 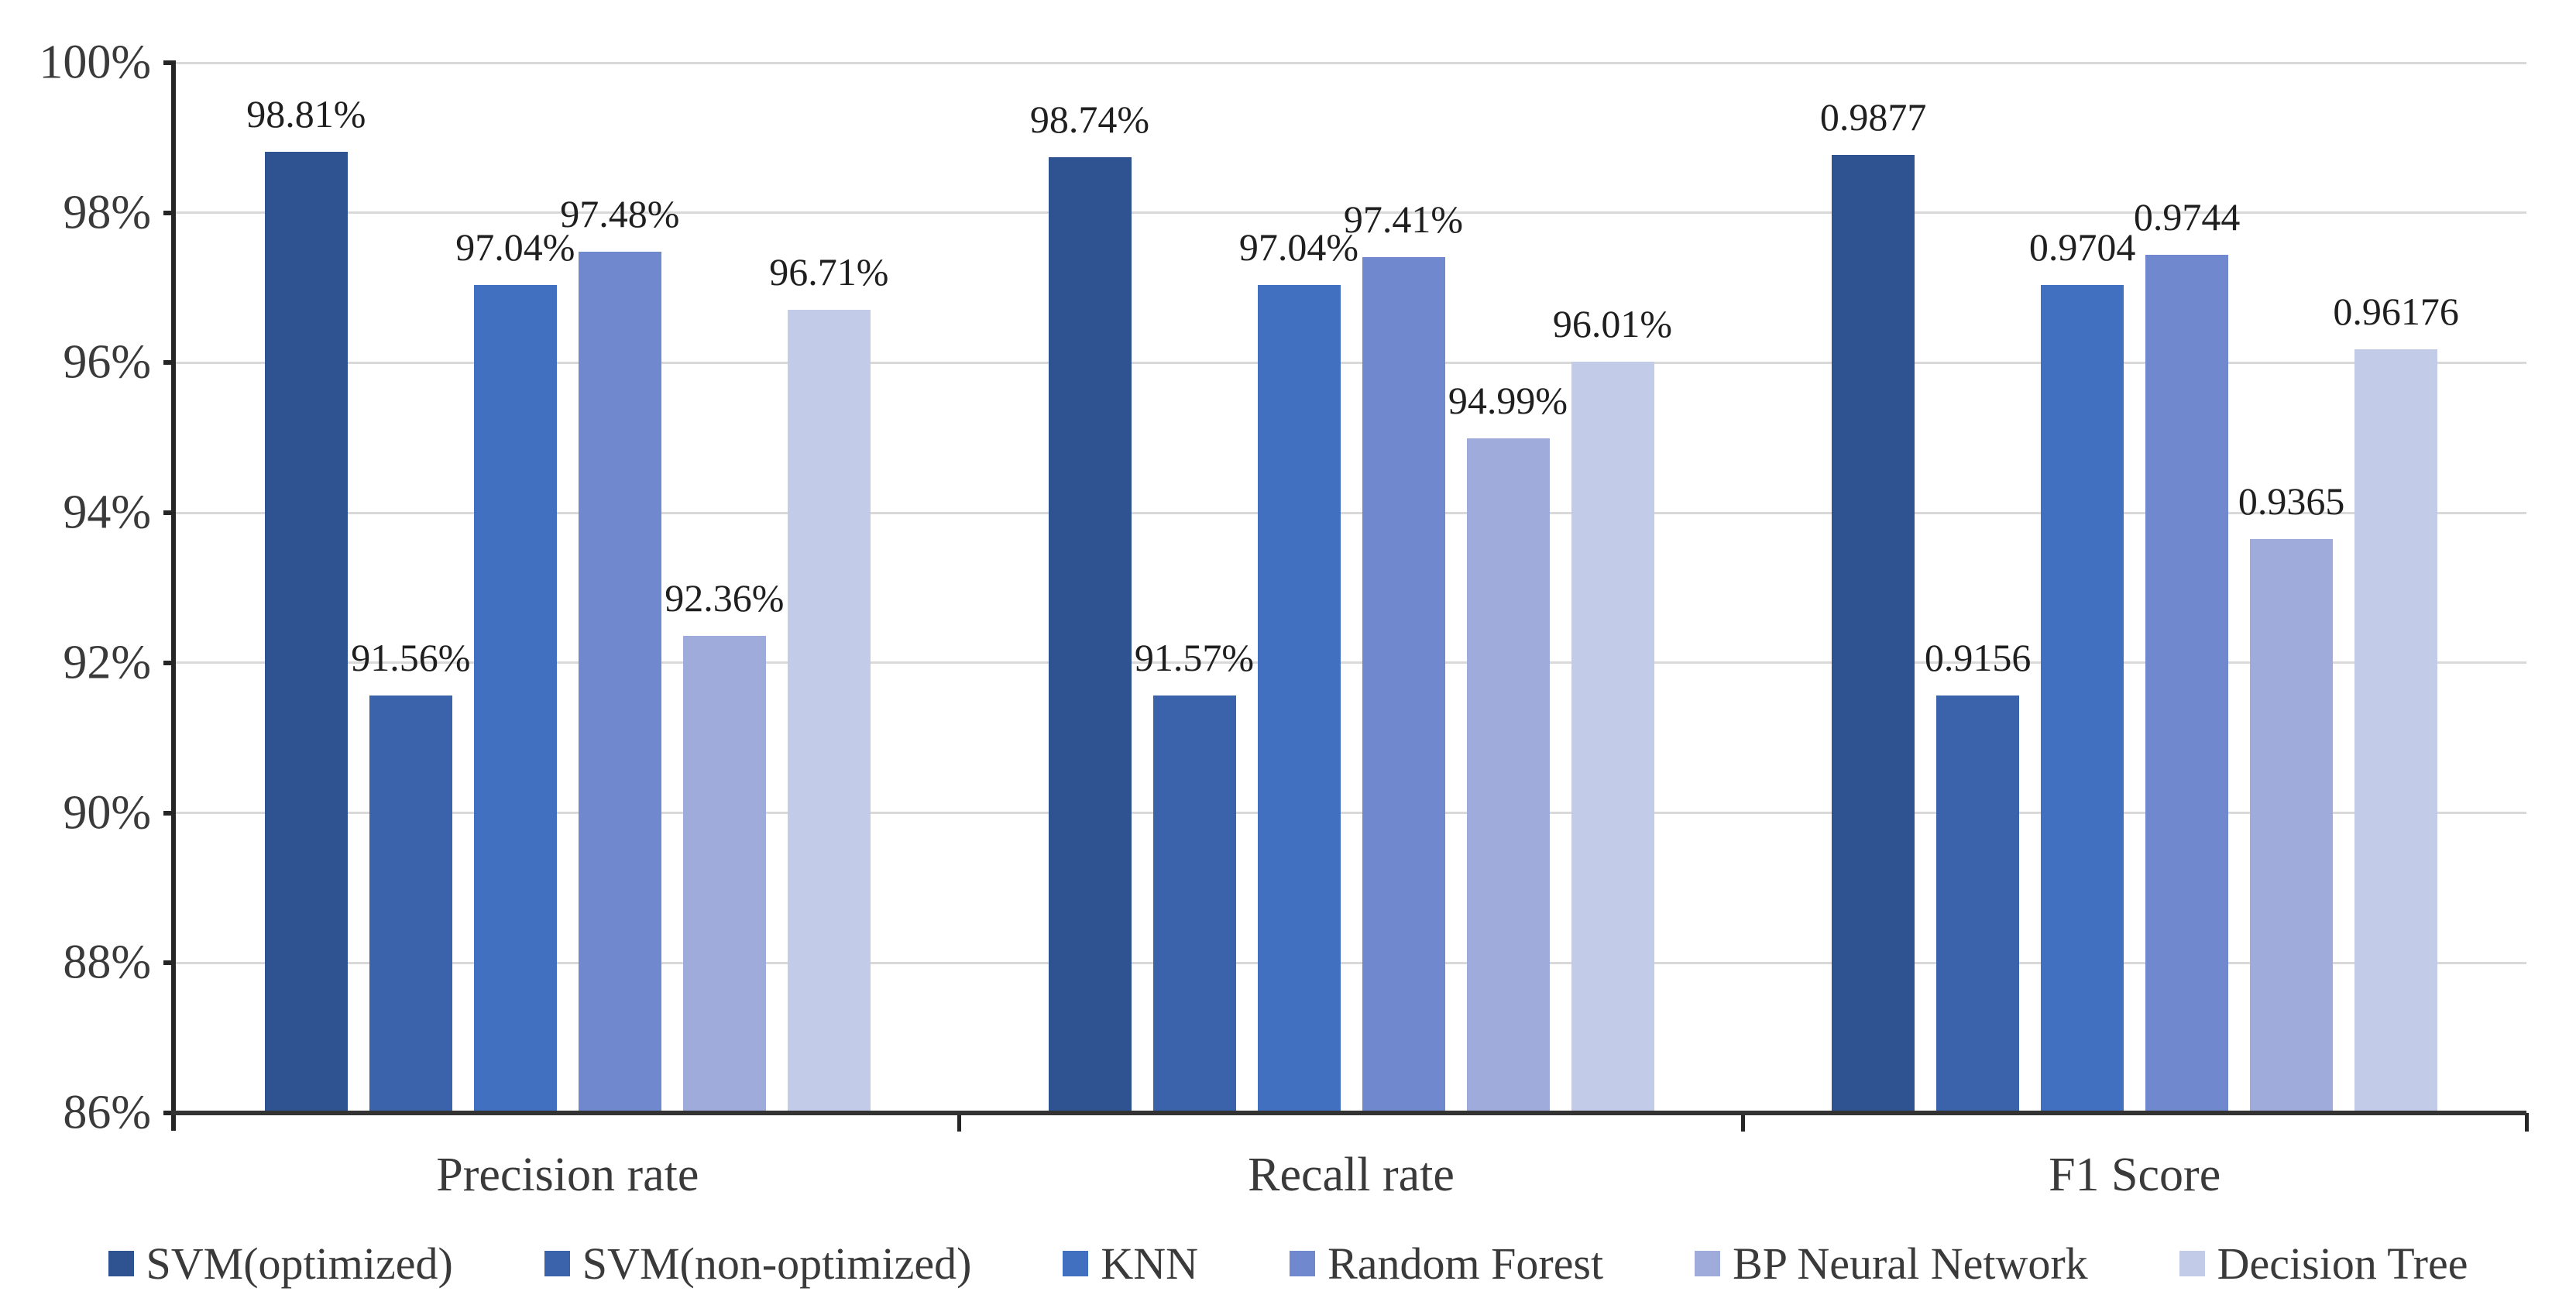 I want to click on bar-value-label: 0.96176, so click(x=2396, y=312).